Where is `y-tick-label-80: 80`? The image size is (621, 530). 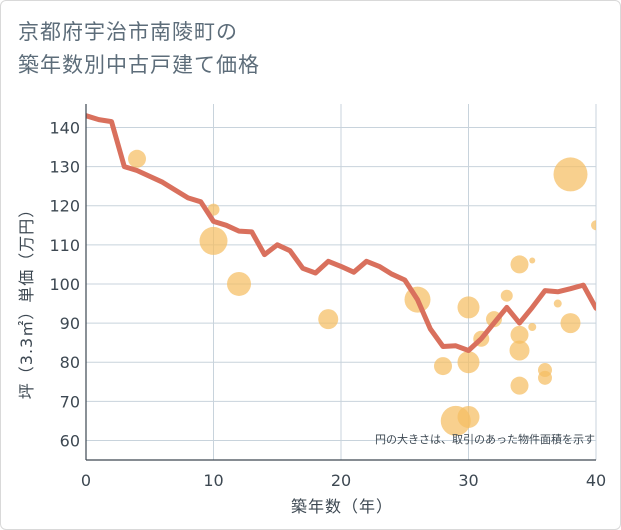
y-tick-label-80: 80 is located at coordinates (70, 362).